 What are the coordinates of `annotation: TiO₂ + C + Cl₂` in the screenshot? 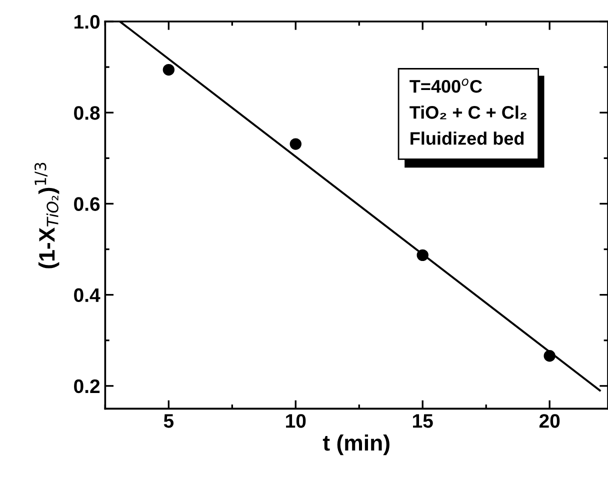 It's located at (468, 113).